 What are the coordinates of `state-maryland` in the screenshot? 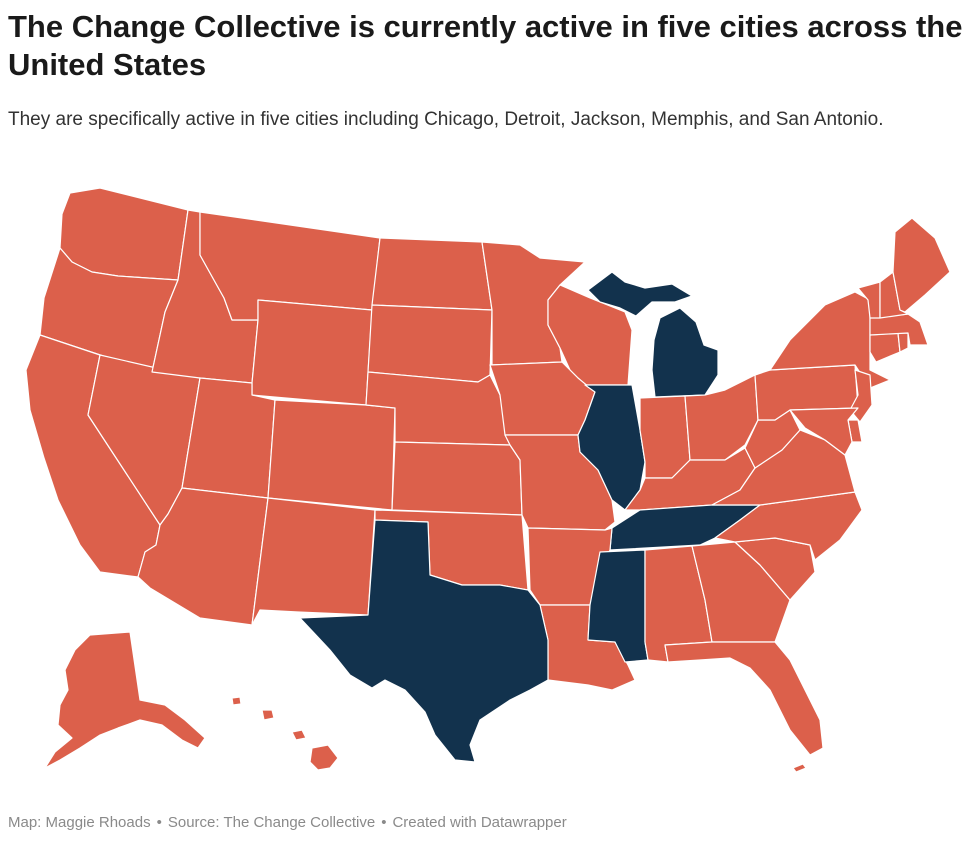 It's located at (824, 431).